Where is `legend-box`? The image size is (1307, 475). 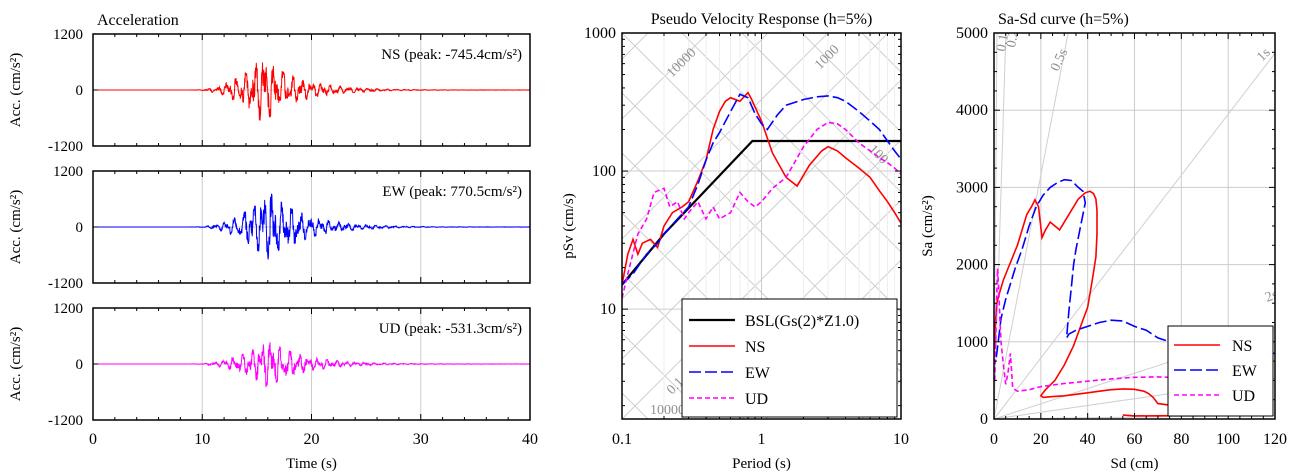 legend-box is located at coordinates (1220, 371).